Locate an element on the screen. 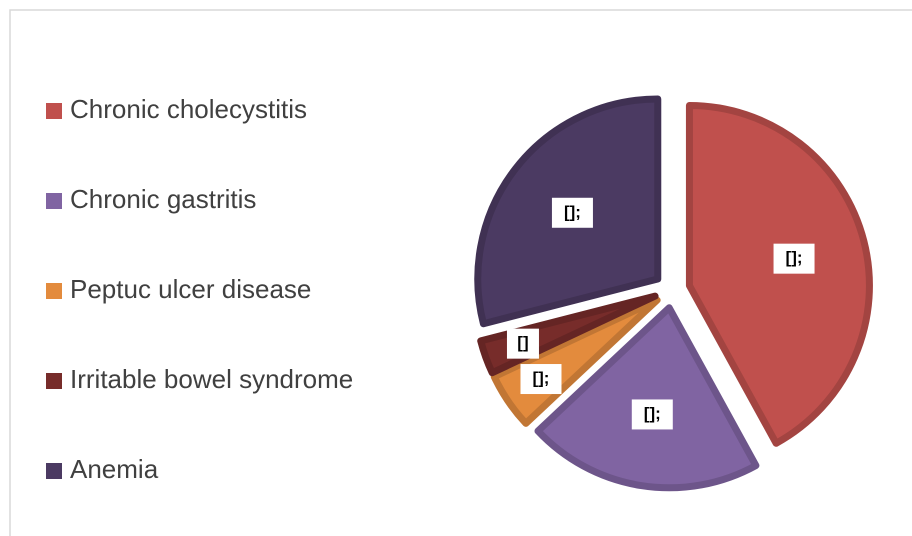 Image resolution: width=912 pixels, height=536 pixels. data-label: [] is located at coordinates (522, 342).